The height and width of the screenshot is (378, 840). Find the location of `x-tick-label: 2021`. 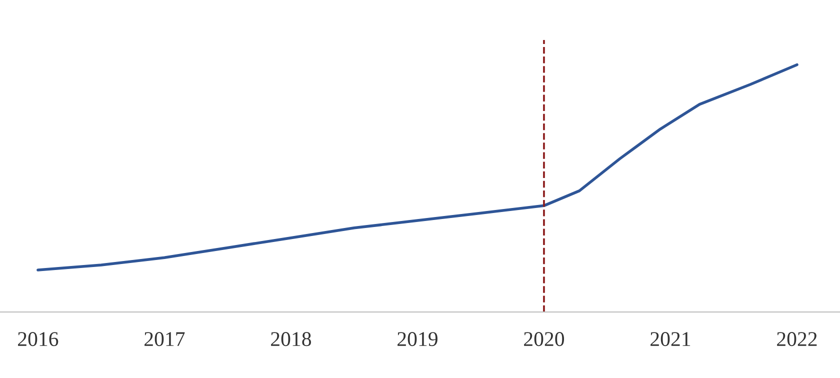

x-tick-label: 2021 is located at coordinates (670, 339).